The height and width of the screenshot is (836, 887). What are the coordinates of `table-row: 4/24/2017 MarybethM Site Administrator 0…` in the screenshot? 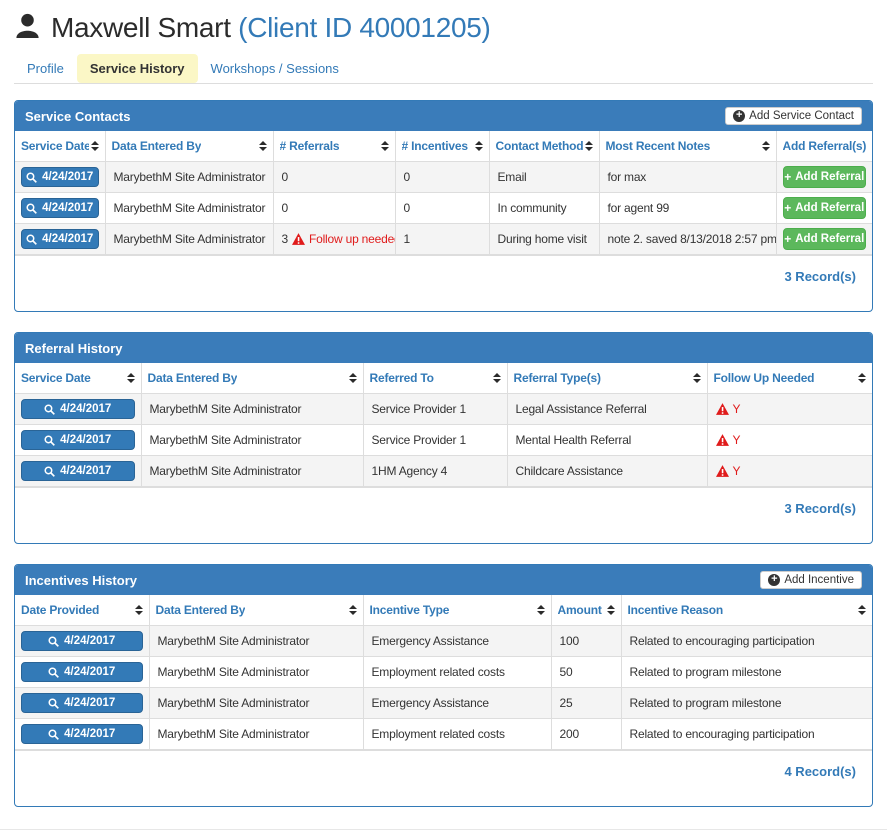 It's located at (443, 177).